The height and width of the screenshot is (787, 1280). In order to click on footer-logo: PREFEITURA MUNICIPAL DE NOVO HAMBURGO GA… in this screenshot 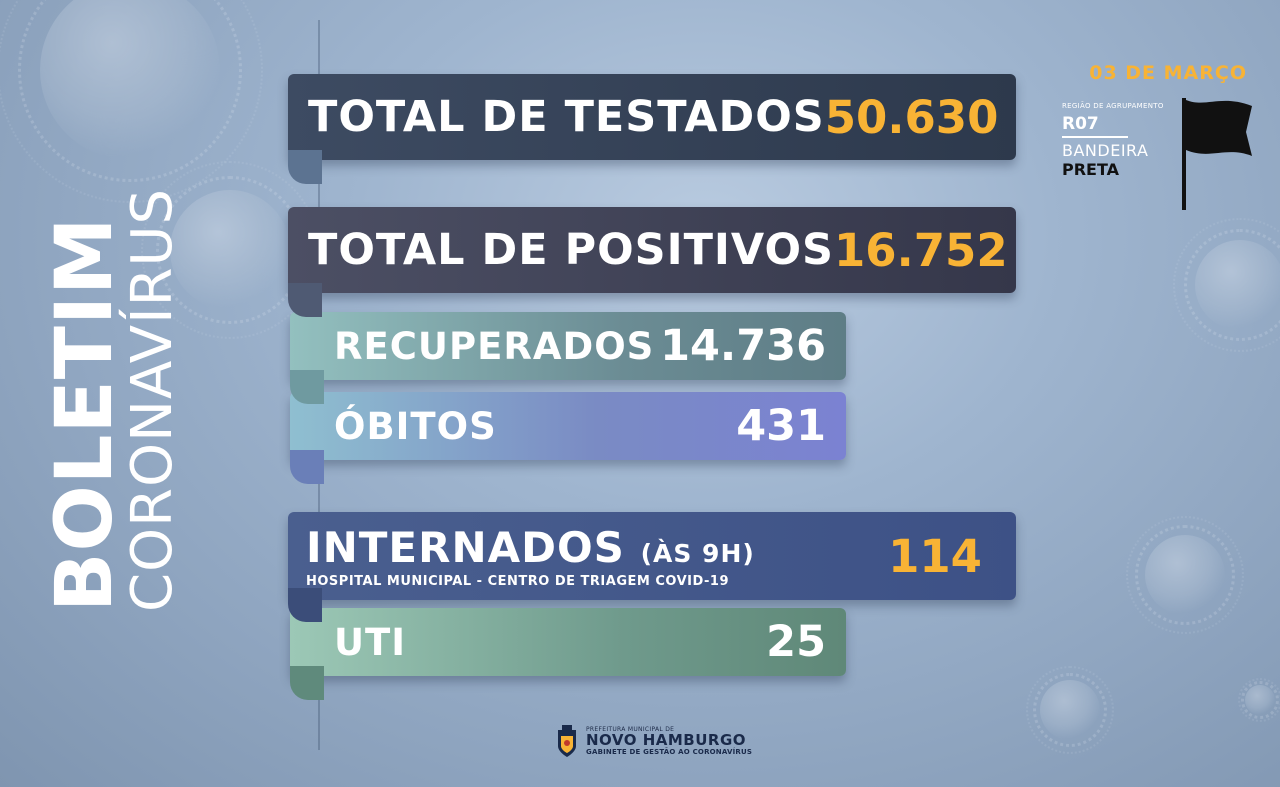, I will do `click(654, 741)`.